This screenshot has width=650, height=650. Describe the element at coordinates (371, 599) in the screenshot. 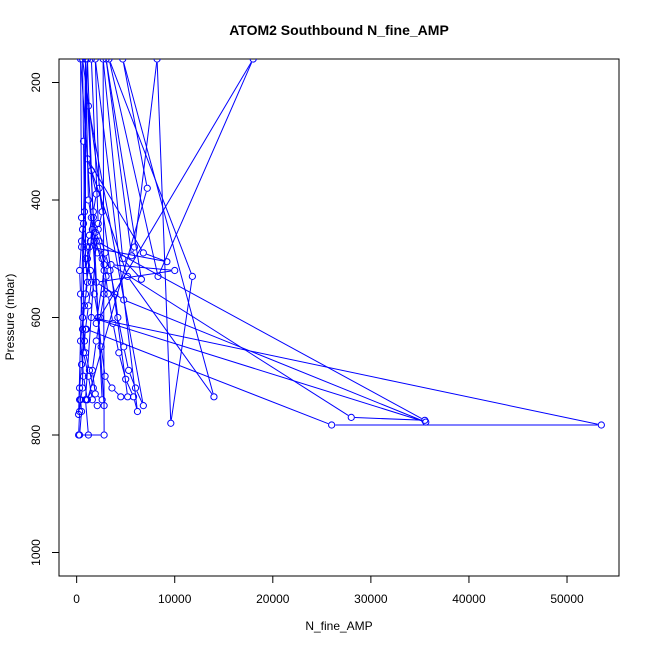

I see `x-tick-label: 30000` at that location.